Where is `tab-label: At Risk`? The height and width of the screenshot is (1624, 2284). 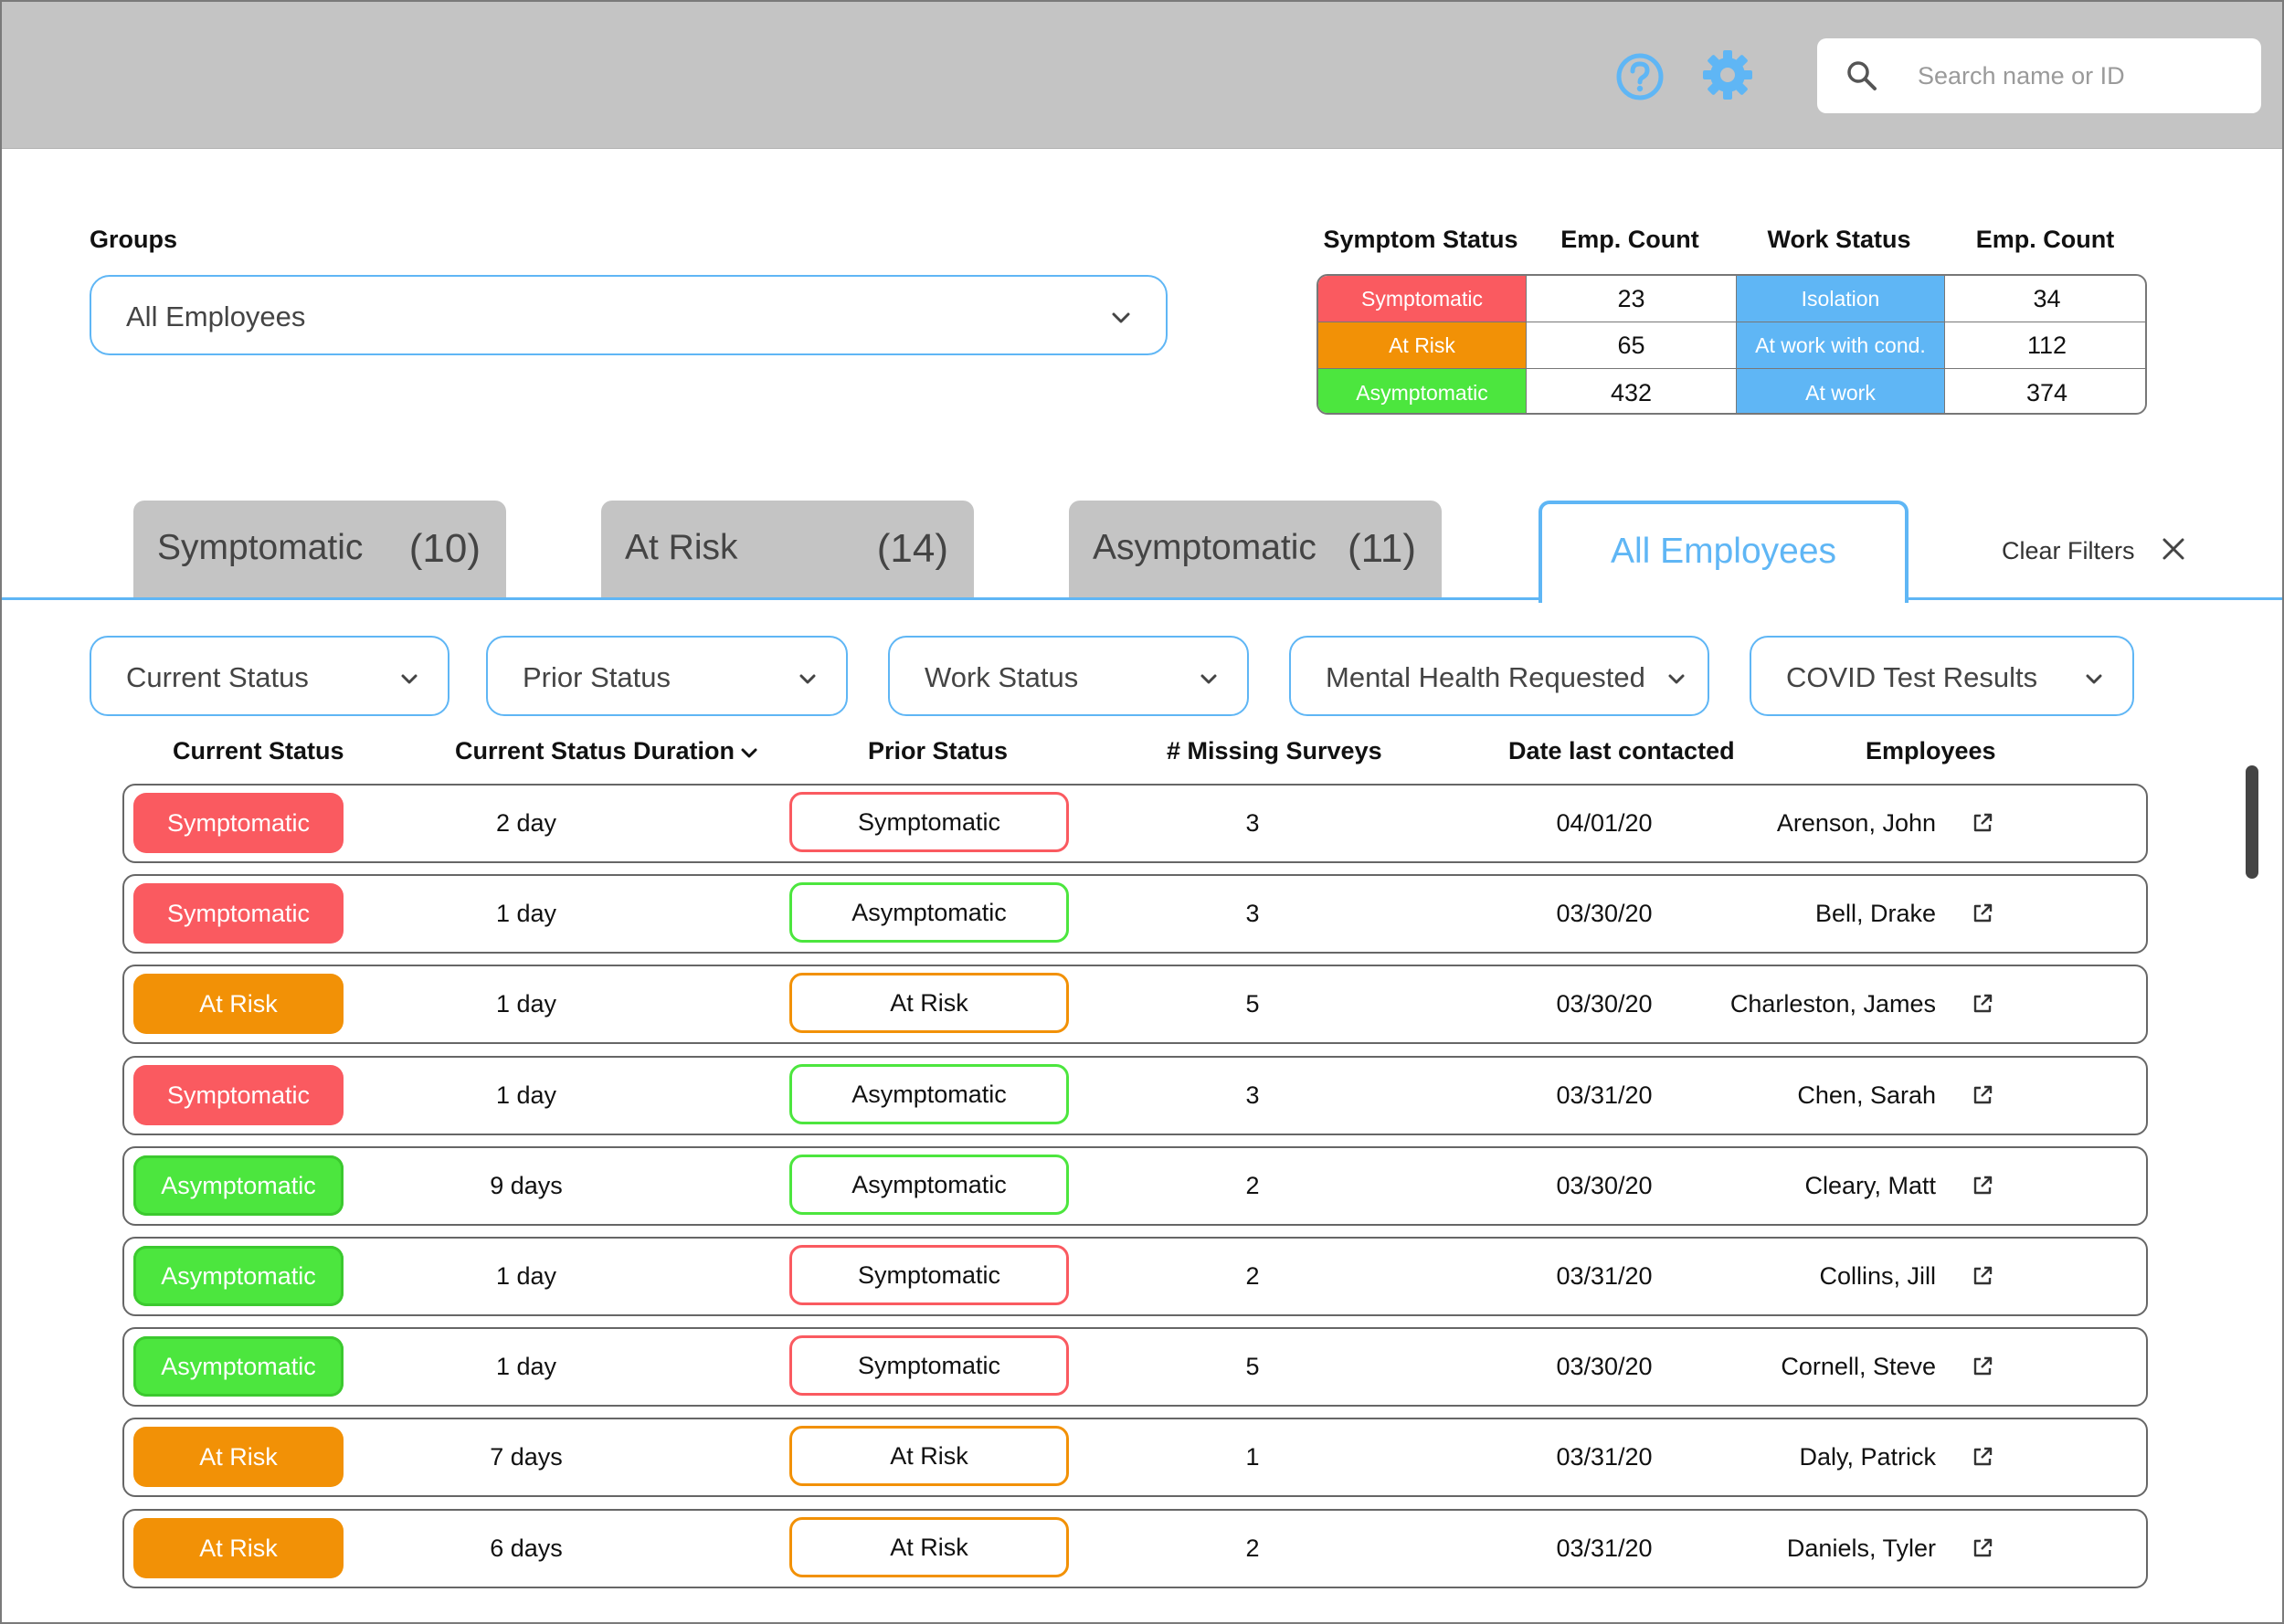 tab-label: At Risk is located at coordinates (681, 548).